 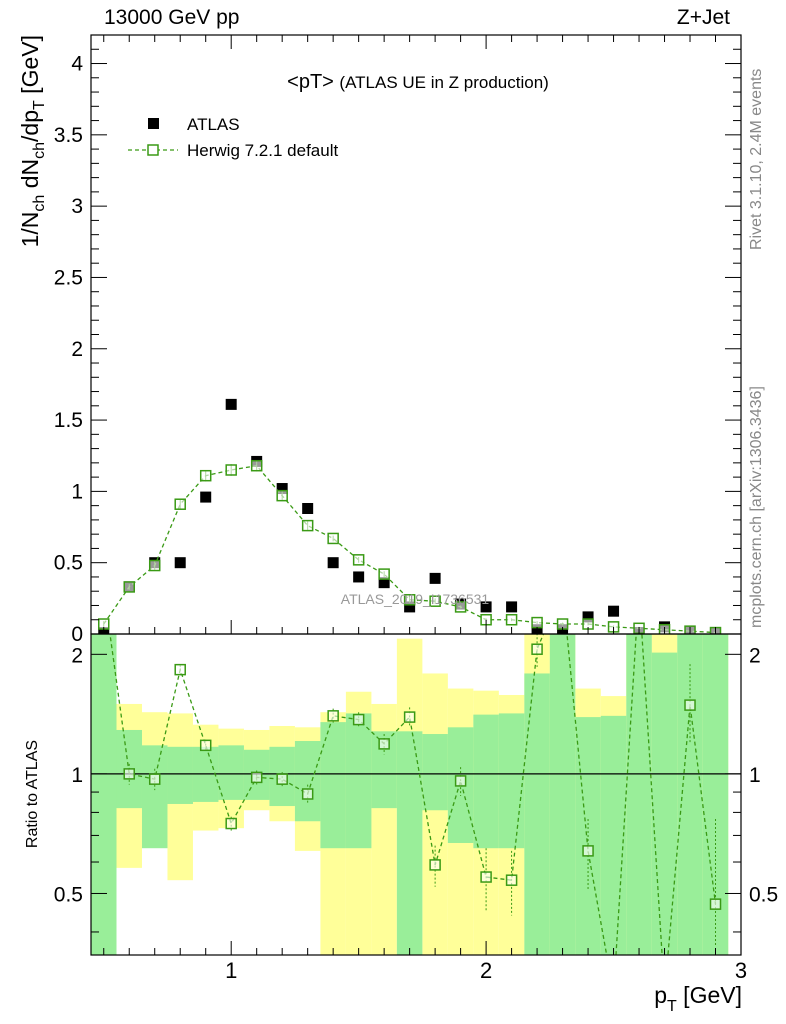 I want to click on y-axis-label-part: /dp, so click(x=30, y=126).